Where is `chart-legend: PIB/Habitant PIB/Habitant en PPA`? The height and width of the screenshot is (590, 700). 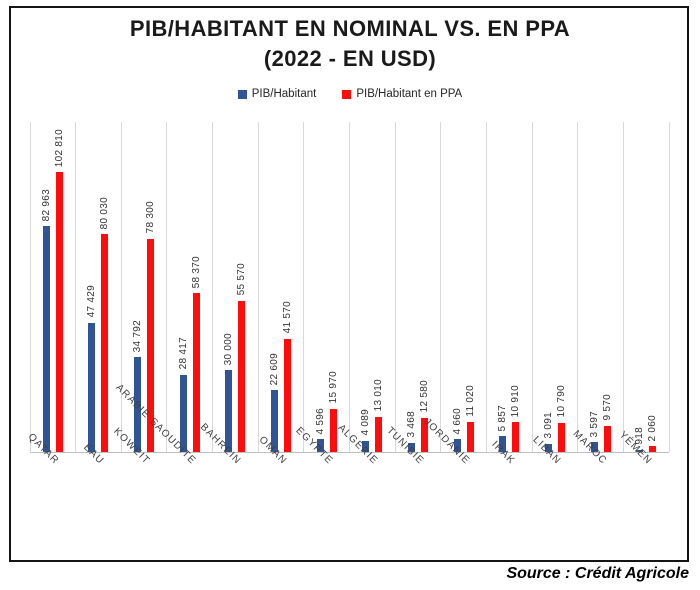
chart-legend: PIB/Habitant PIB/Habitant en PPA is located at coordinates (350, 94).